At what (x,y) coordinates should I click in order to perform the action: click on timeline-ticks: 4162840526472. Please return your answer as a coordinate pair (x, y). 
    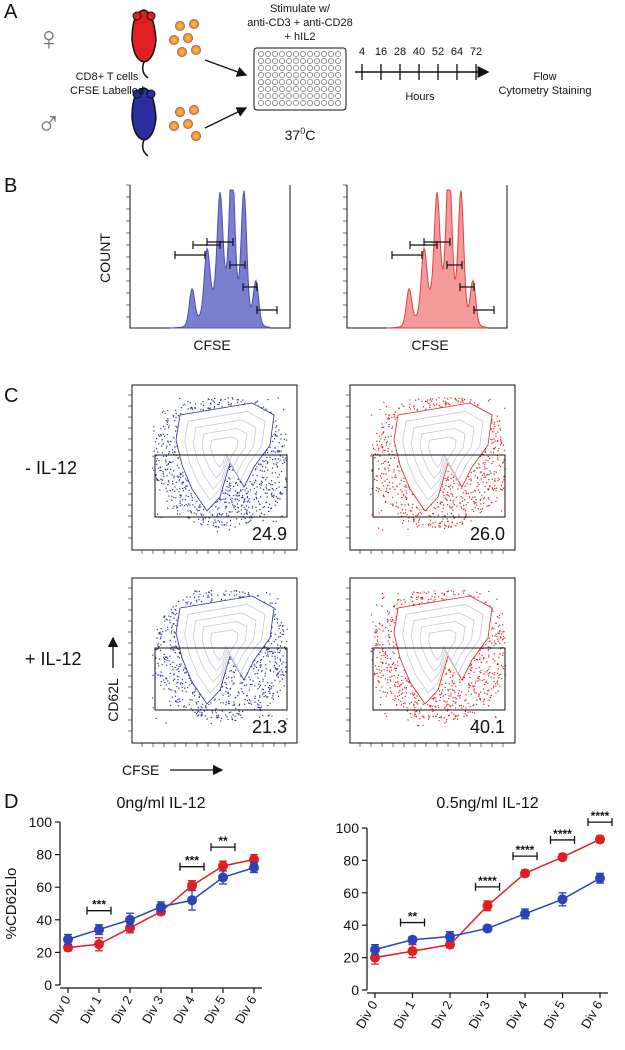
    Looking at the image, I should click on (420, 63).